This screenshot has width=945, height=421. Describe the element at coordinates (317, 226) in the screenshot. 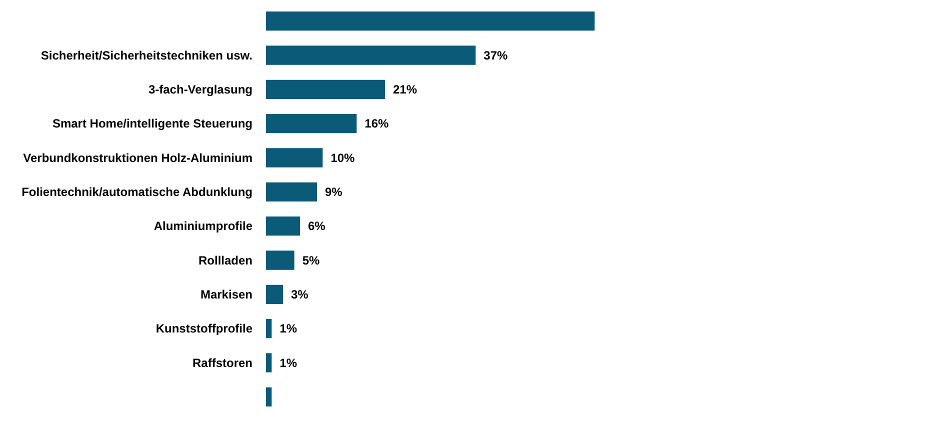

I see `data-label: 6%` at that location.